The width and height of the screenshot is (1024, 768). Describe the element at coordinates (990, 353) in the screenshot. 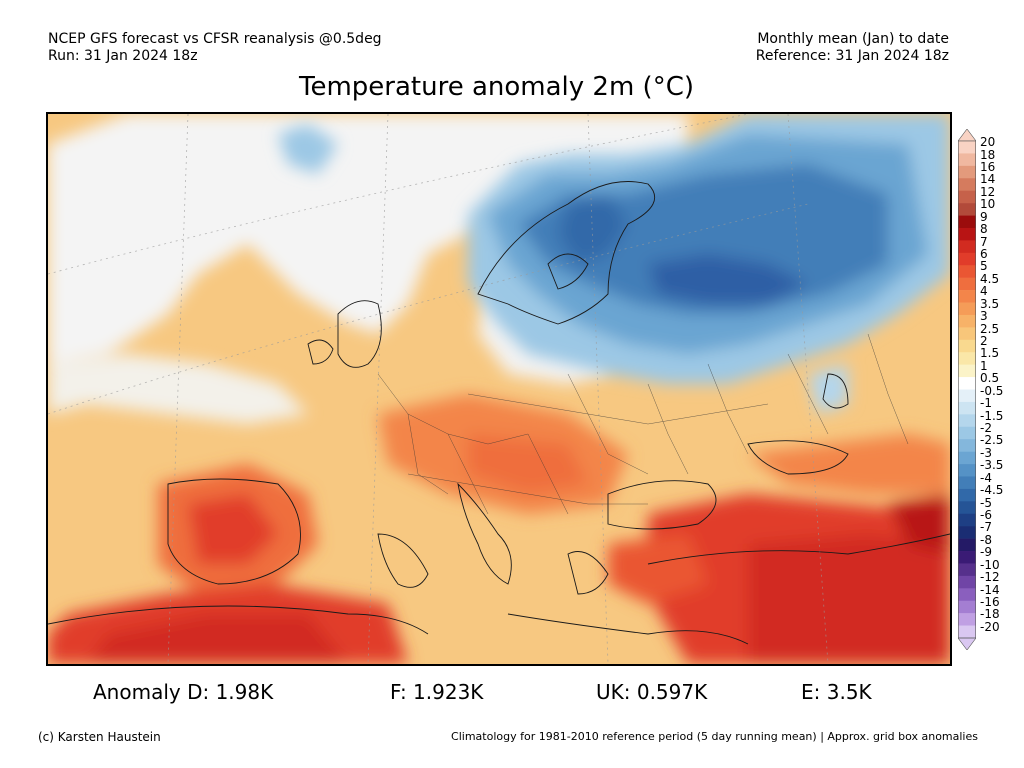

I see `colorbar-label: 1.5` at that location.